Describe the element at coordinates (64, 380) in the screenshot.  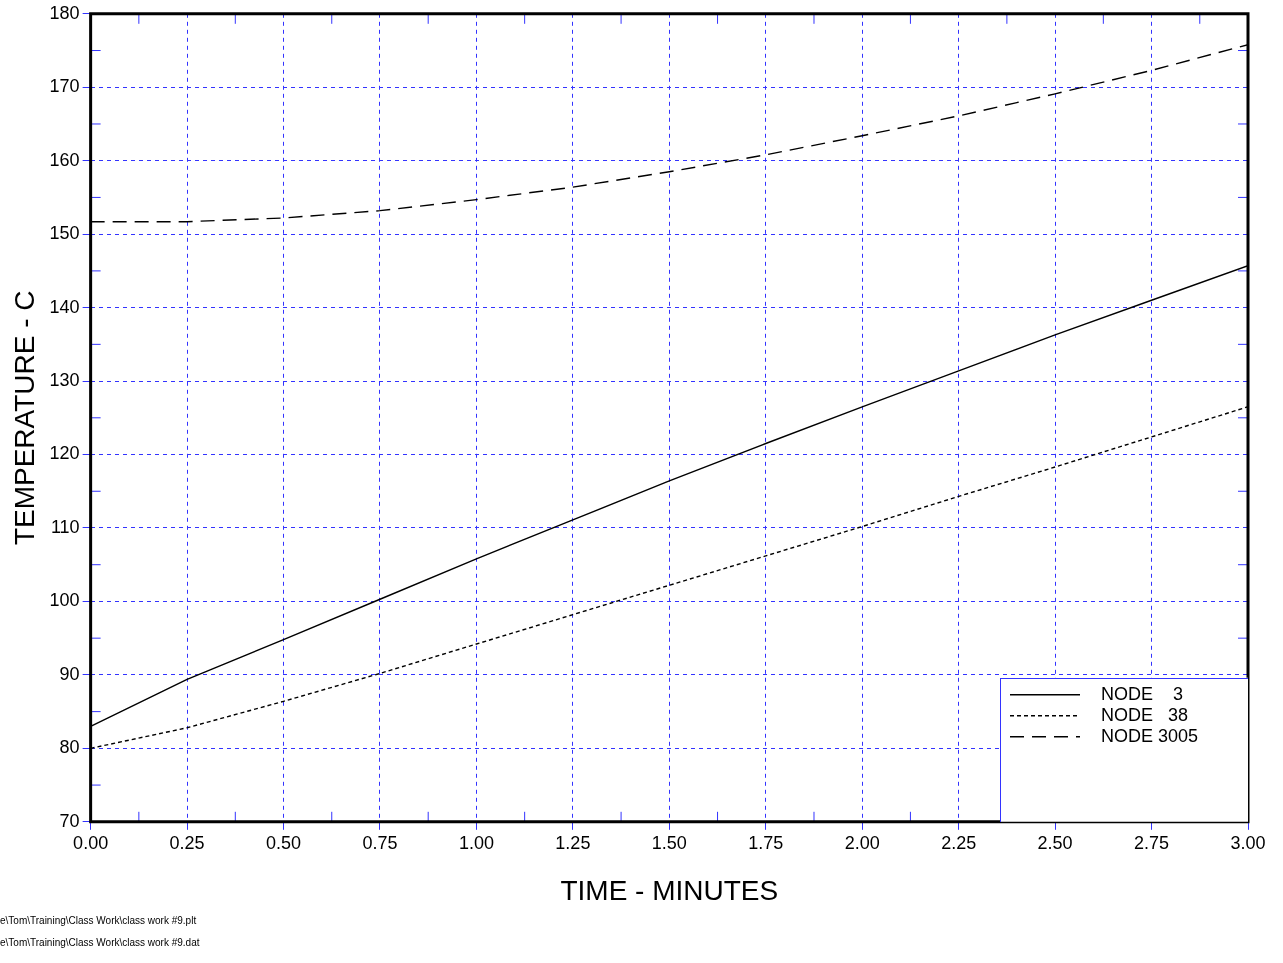
I see `y-tick-label: 130` at that location.